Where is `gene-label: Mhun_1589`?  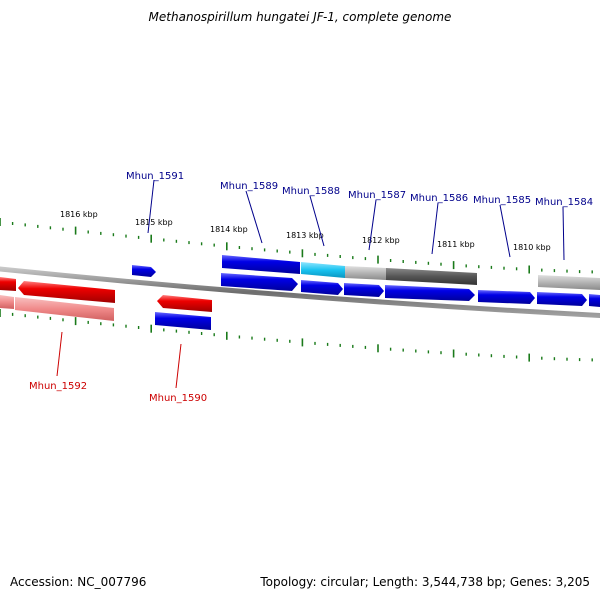
gene-label: Mhun_1589 is located at coordinates (249, 186).